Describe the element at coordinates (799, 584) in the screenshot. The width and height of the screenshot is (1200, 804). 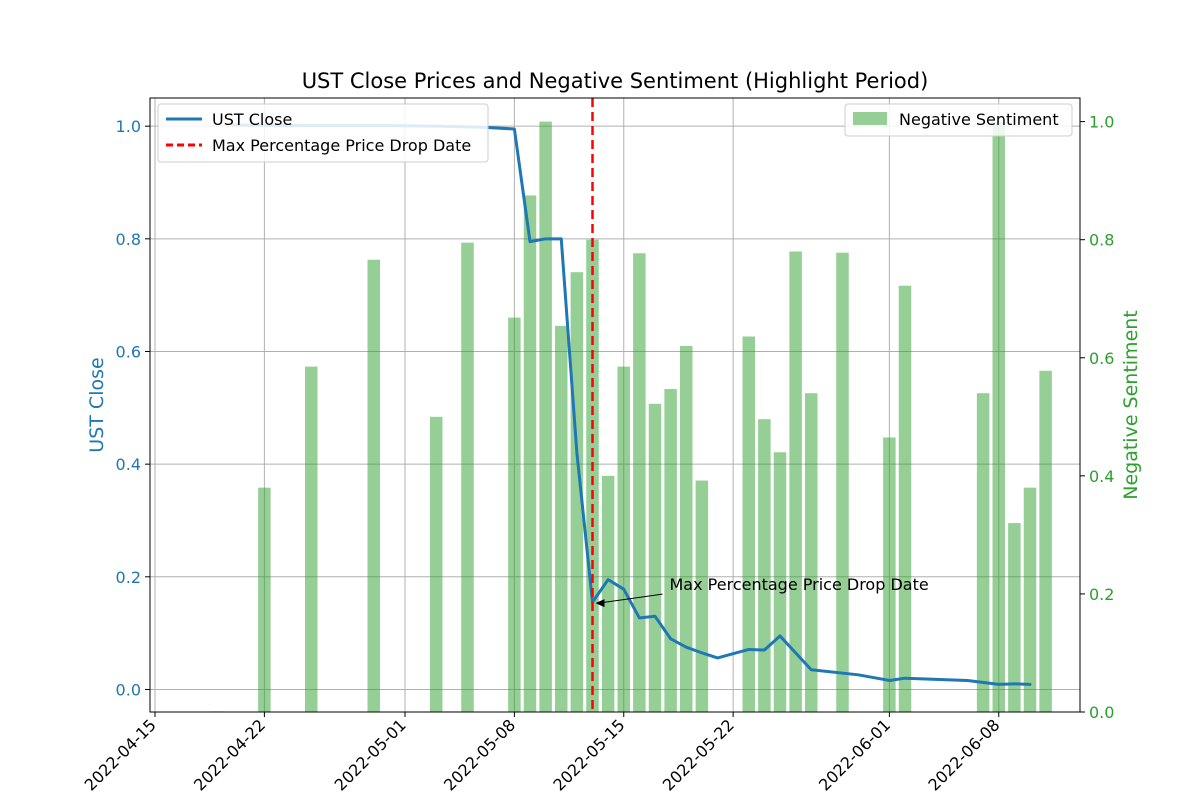
I see `annotation-text: Max Percentage Price Drop Date` at that location.